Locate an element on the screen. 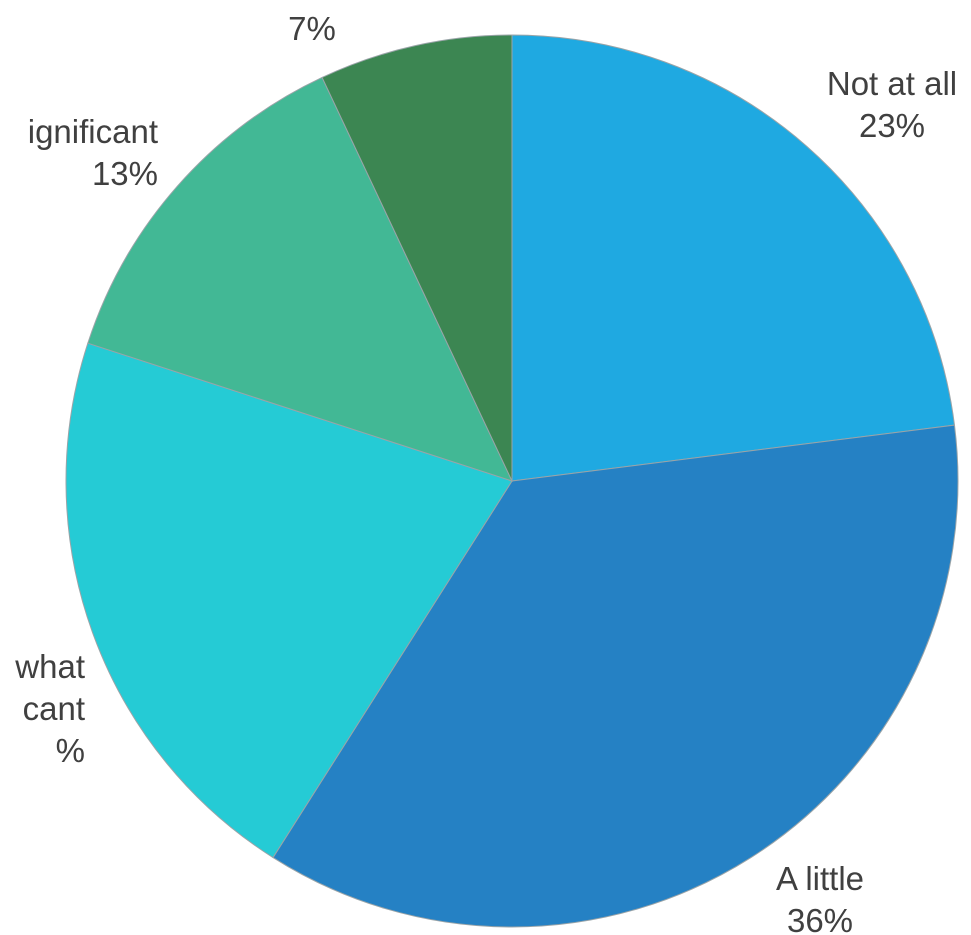  slice-value-label: % is located at coordinates (70, 750).